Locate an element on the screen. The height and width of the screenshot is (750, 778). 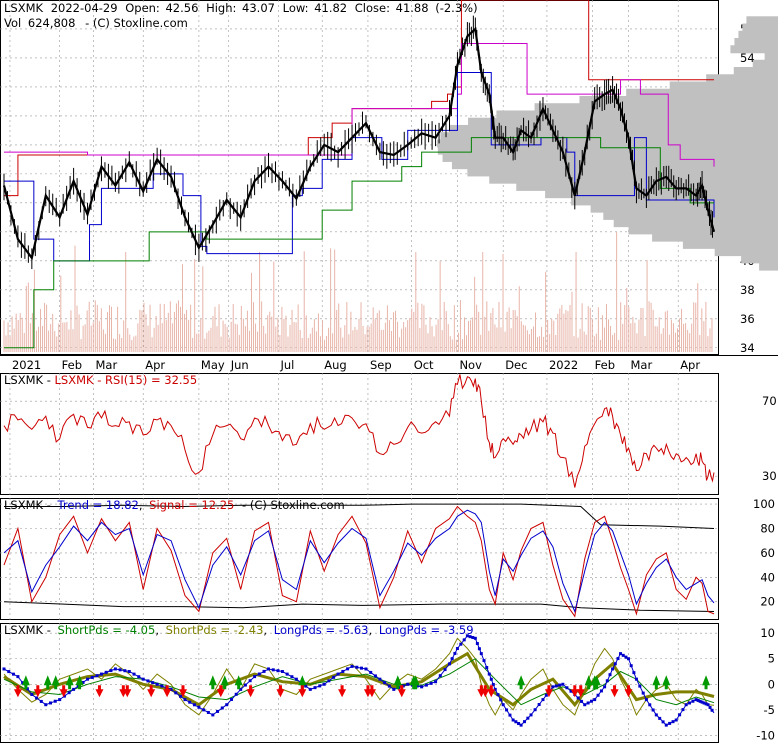
x-tick-5: Jun is located at coordinates (239, 365).